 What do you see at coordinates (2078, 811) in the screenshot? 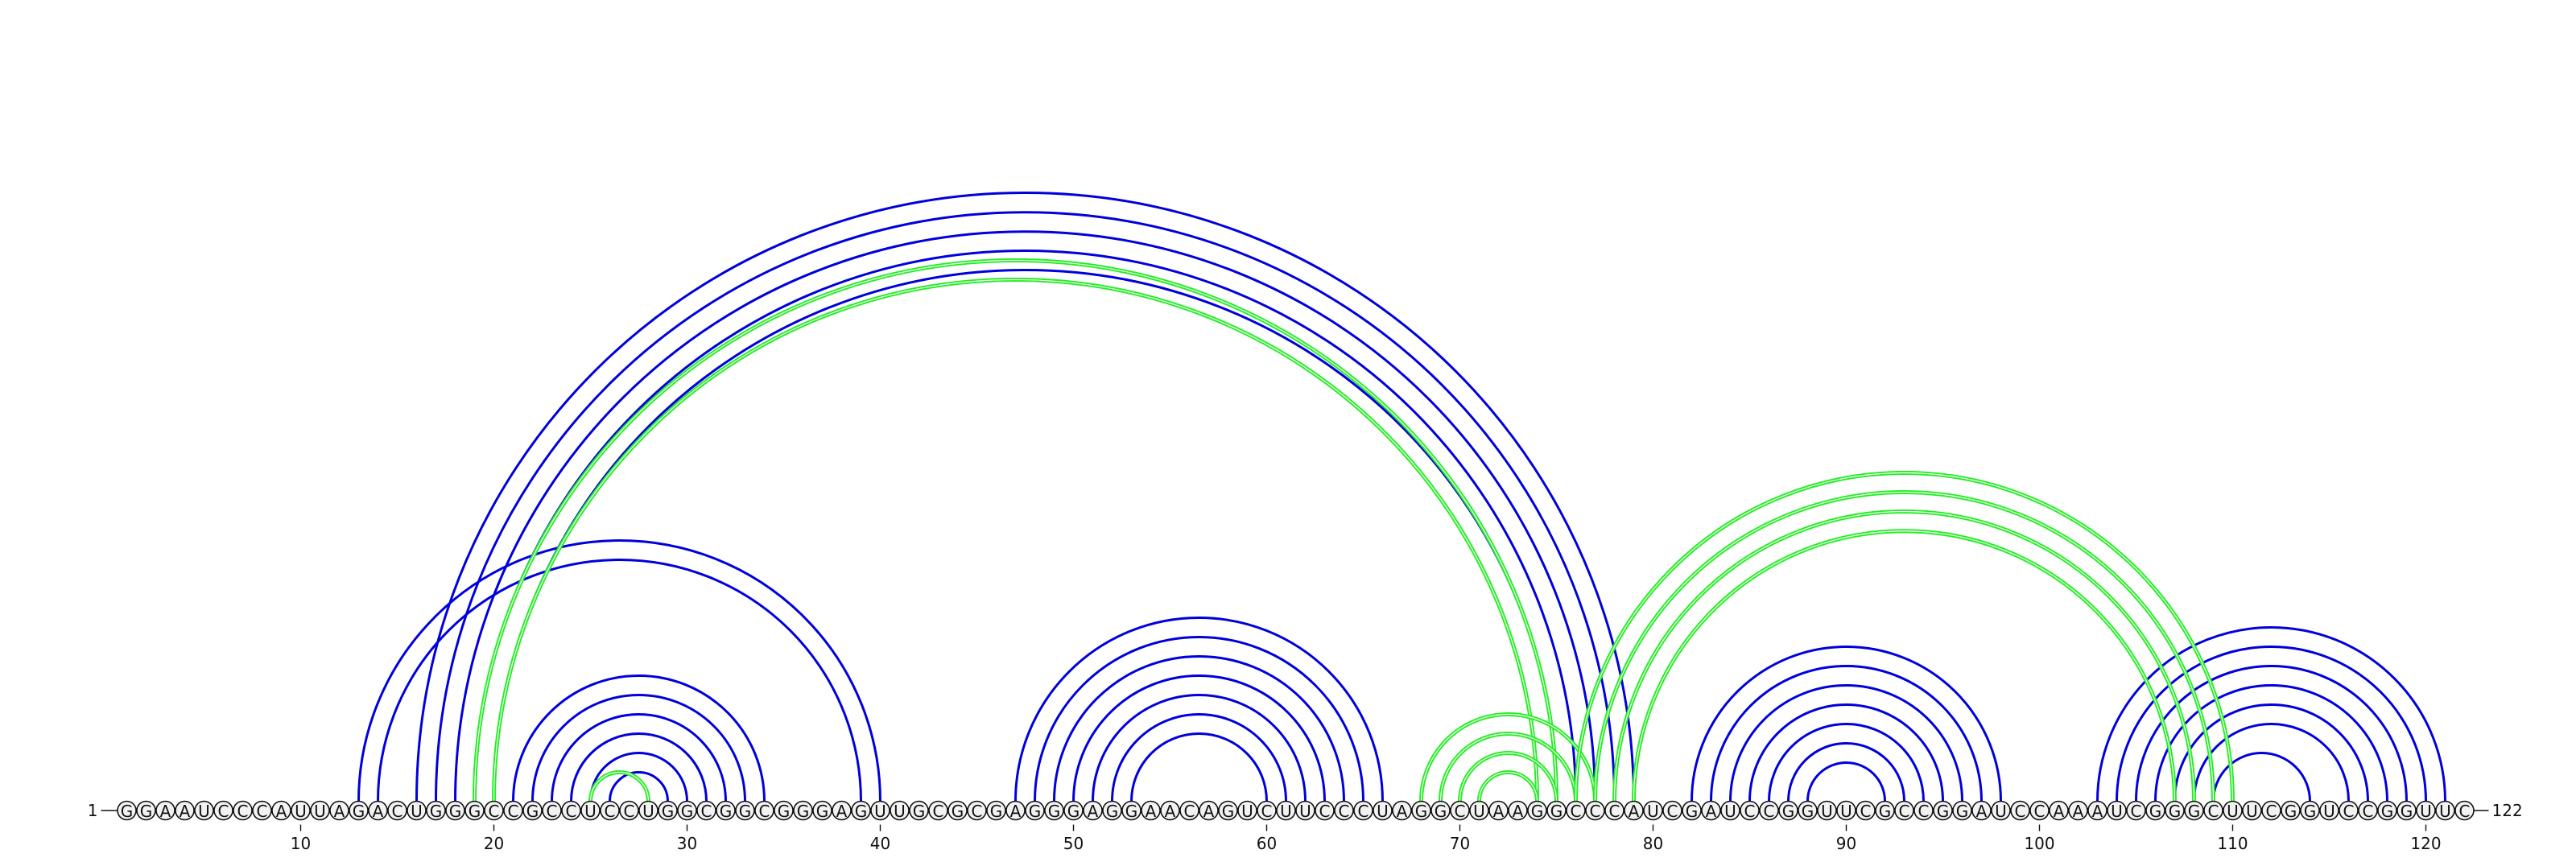
I see `nucleotide-102: A` at bounding box center [2078, 811].